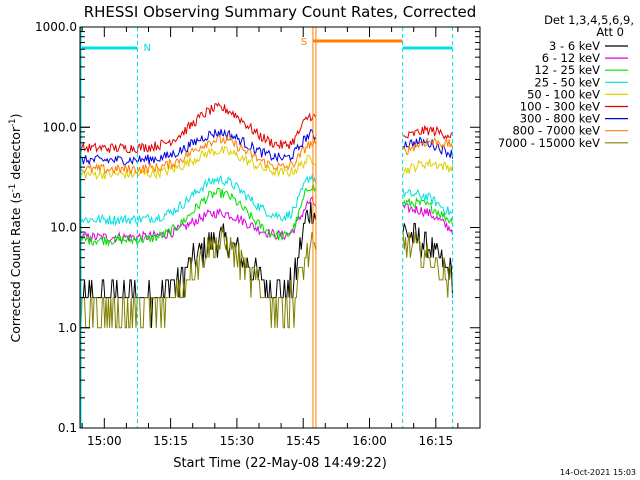 The width and height of the screenshot is (640, 480). What do you see at coordinates (280, 463) in the screenshot?
I see `x-axis-label: Start Time (22-May-08 14:49:22)` at bounding box center [280, 463].